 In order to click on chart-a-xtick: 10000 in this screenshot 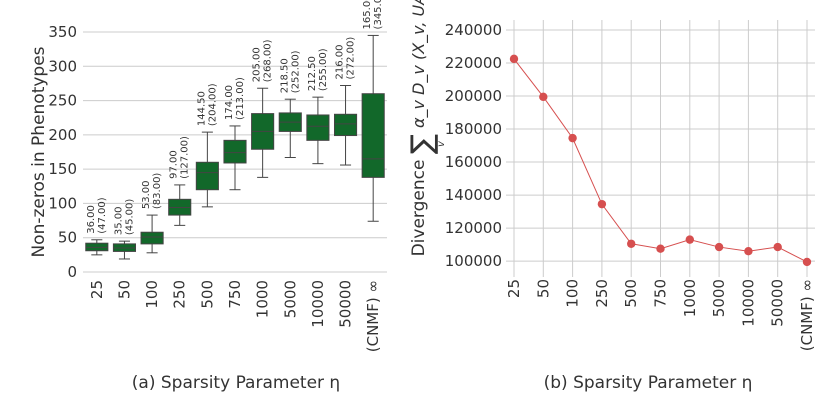, I will do `click(318, 304)`.